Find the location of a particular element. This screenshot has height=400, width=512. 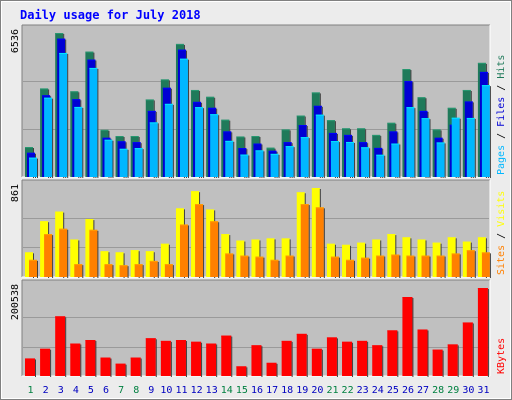

bar-sites-26-fill is located at coordinates (410, 266).